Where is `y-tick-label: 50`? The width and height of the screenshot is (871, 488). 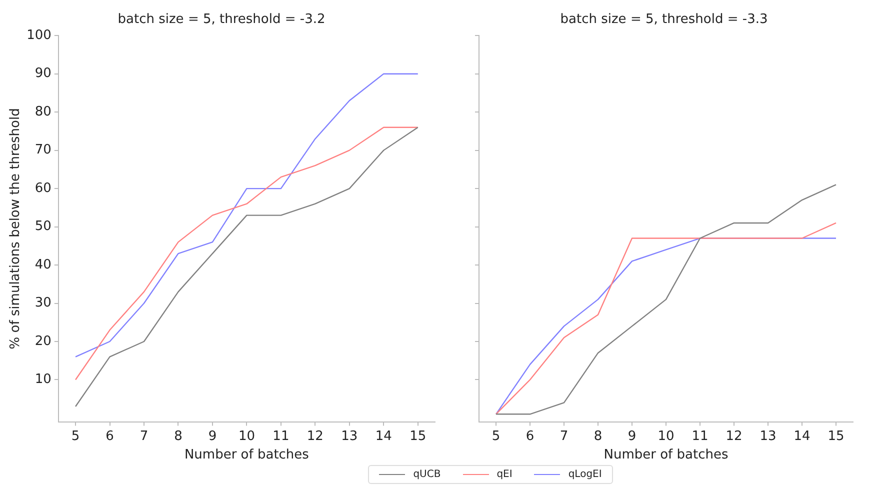
y-tick-label: 50 is located at coordinates (43, 226).